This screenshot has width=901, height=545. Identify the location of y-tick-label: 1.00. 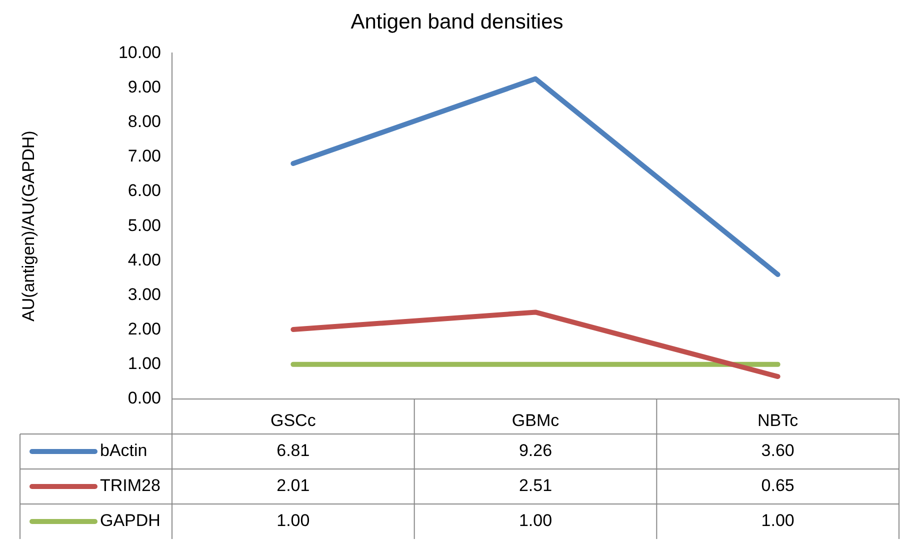
(144, 364).